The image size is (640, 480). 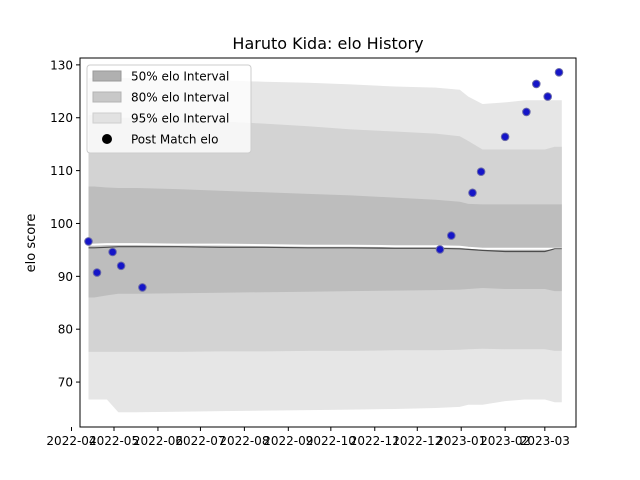 What do you see at coordinates (114, 441) in the screenshot?
I see `x-tick-label: 2022-05` at bounding box center [114, 441].